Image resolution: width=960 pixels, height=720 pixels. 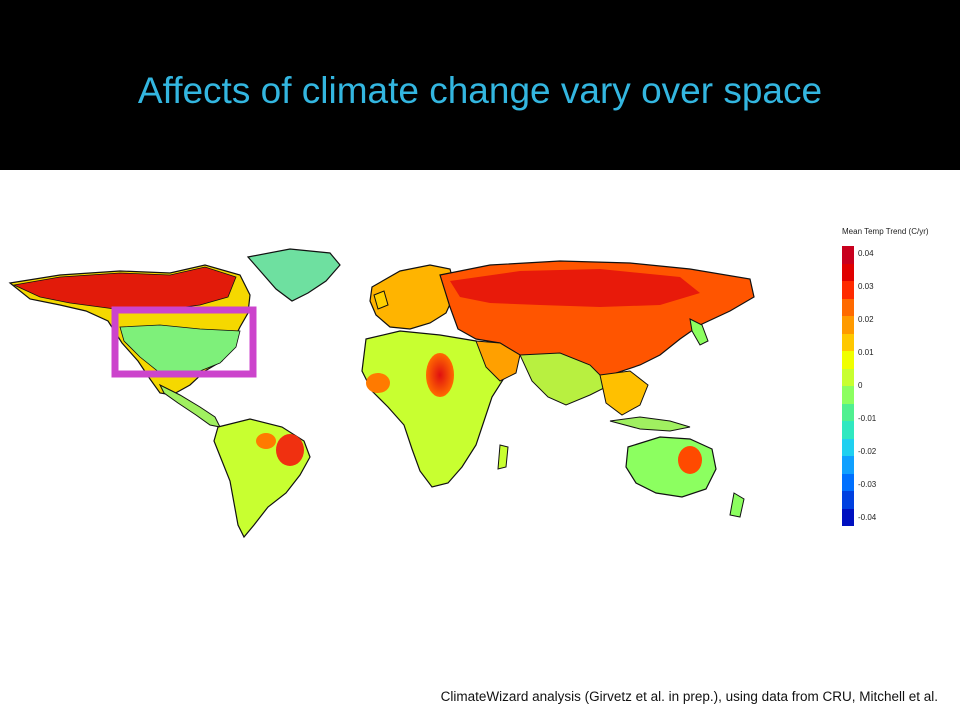 I want to click on europe, so click(x=413, y=297).